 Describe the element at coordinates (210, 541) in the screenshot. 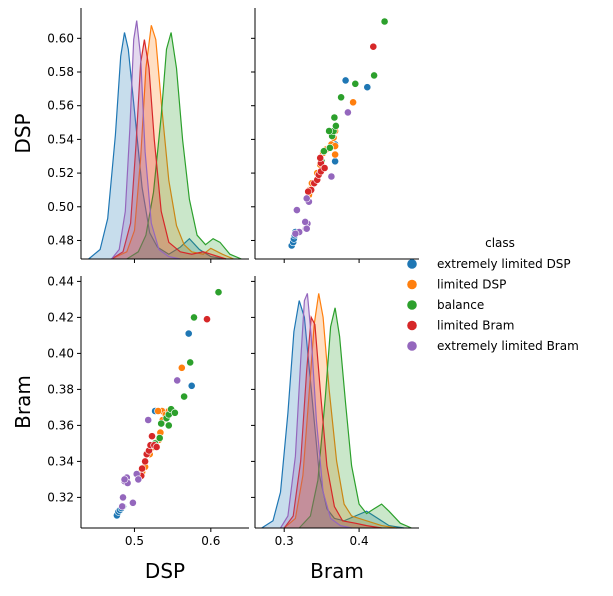

I see `x-tick-label: 0.6` at that location.